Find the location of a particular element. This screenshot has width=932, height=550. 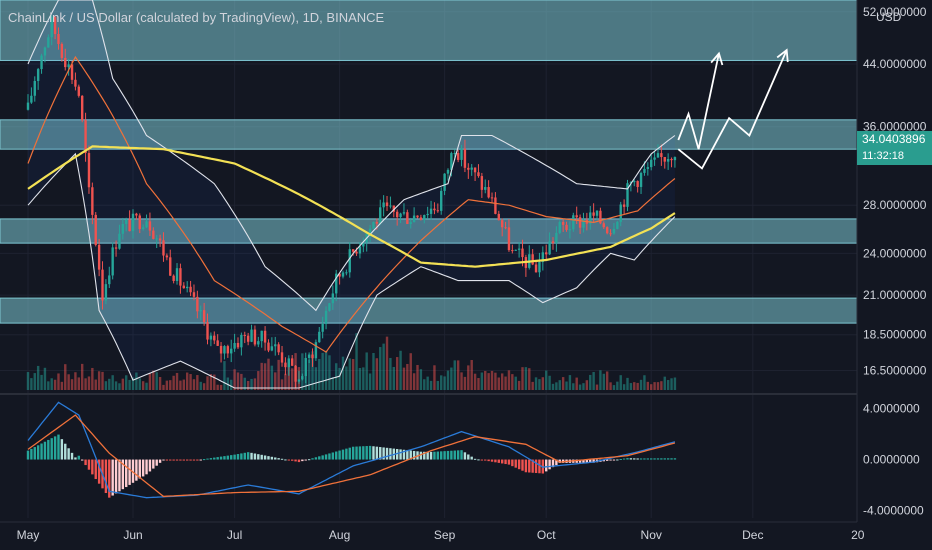

projection-arrow-1-arrowhead is located at coordinates (717, 58).